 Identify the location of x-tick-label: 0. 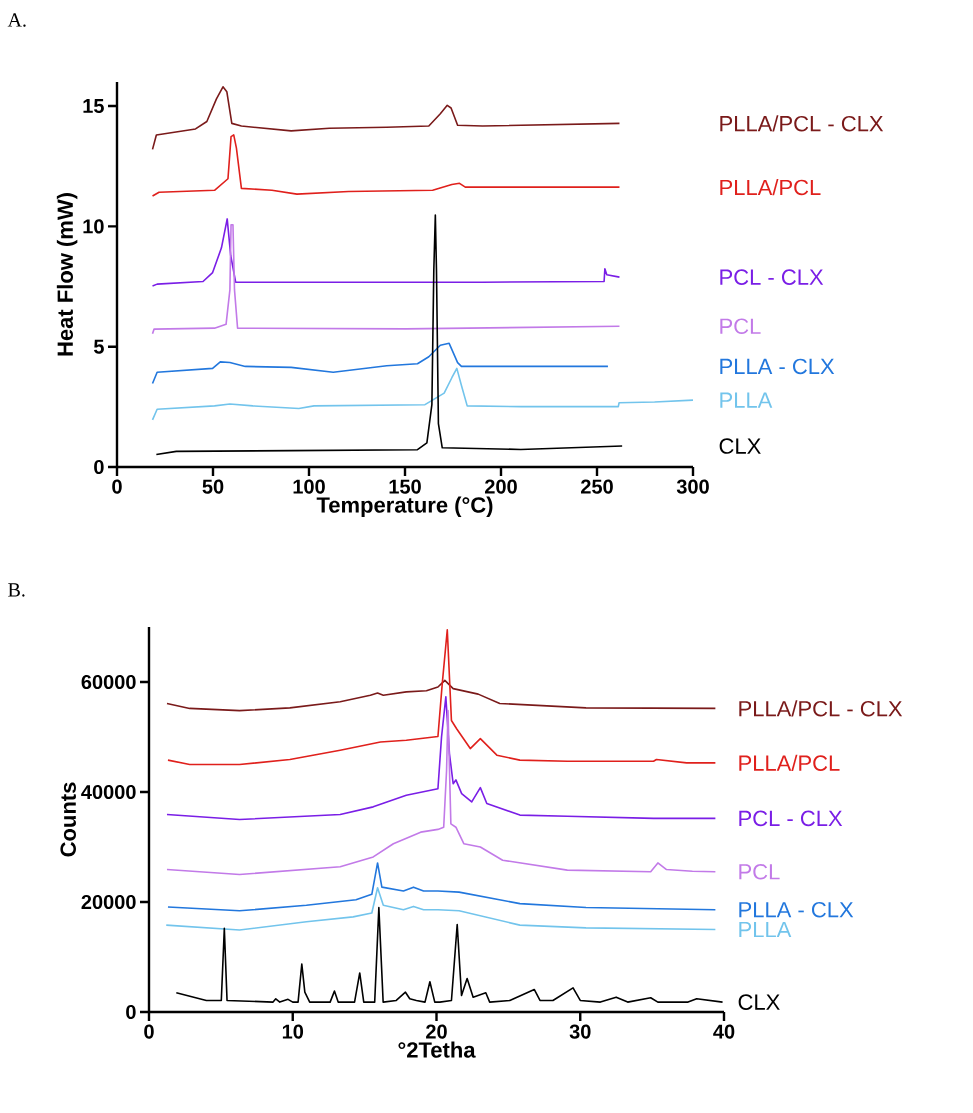
(149, 1031).